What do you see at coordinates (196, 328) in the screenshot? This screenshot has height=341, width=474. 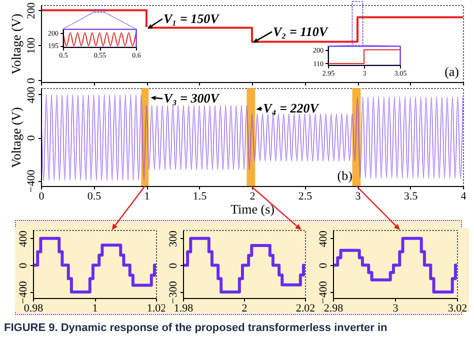 I see `caption: FIGURE 9. Dynamic response of the proposed transformerless inverter in` at bounding box center [196, 328].